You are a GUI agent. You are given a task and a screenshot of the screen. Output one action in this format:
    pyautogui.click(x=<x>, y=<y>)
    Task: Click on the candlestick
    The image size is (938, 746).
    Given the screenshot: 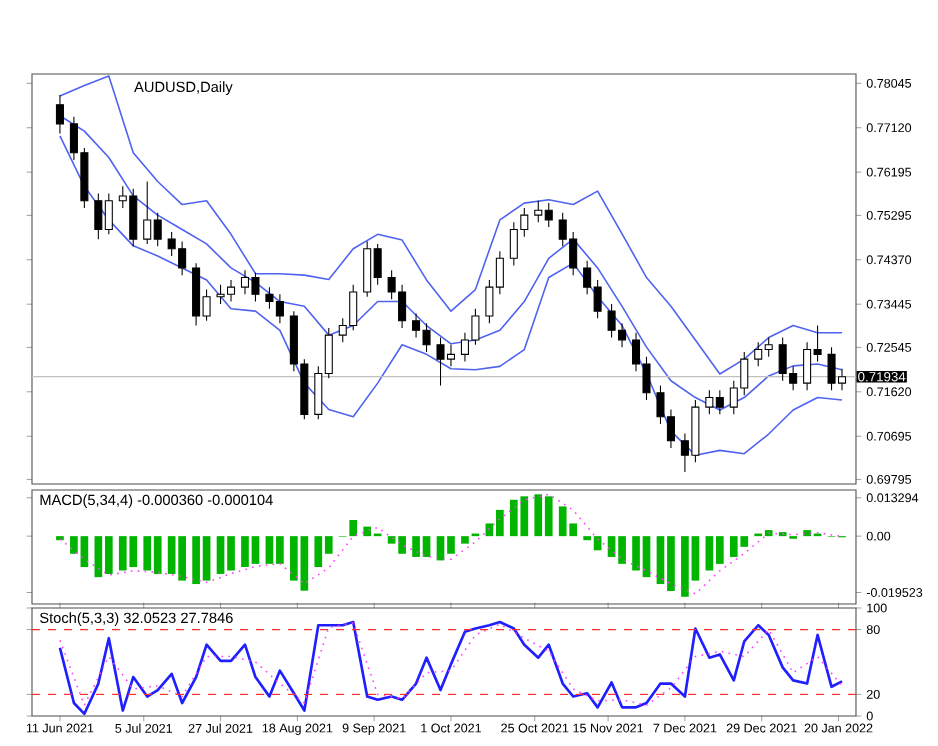 What is the action you would take?
    pyautogui.click(x=59, y=114)
    